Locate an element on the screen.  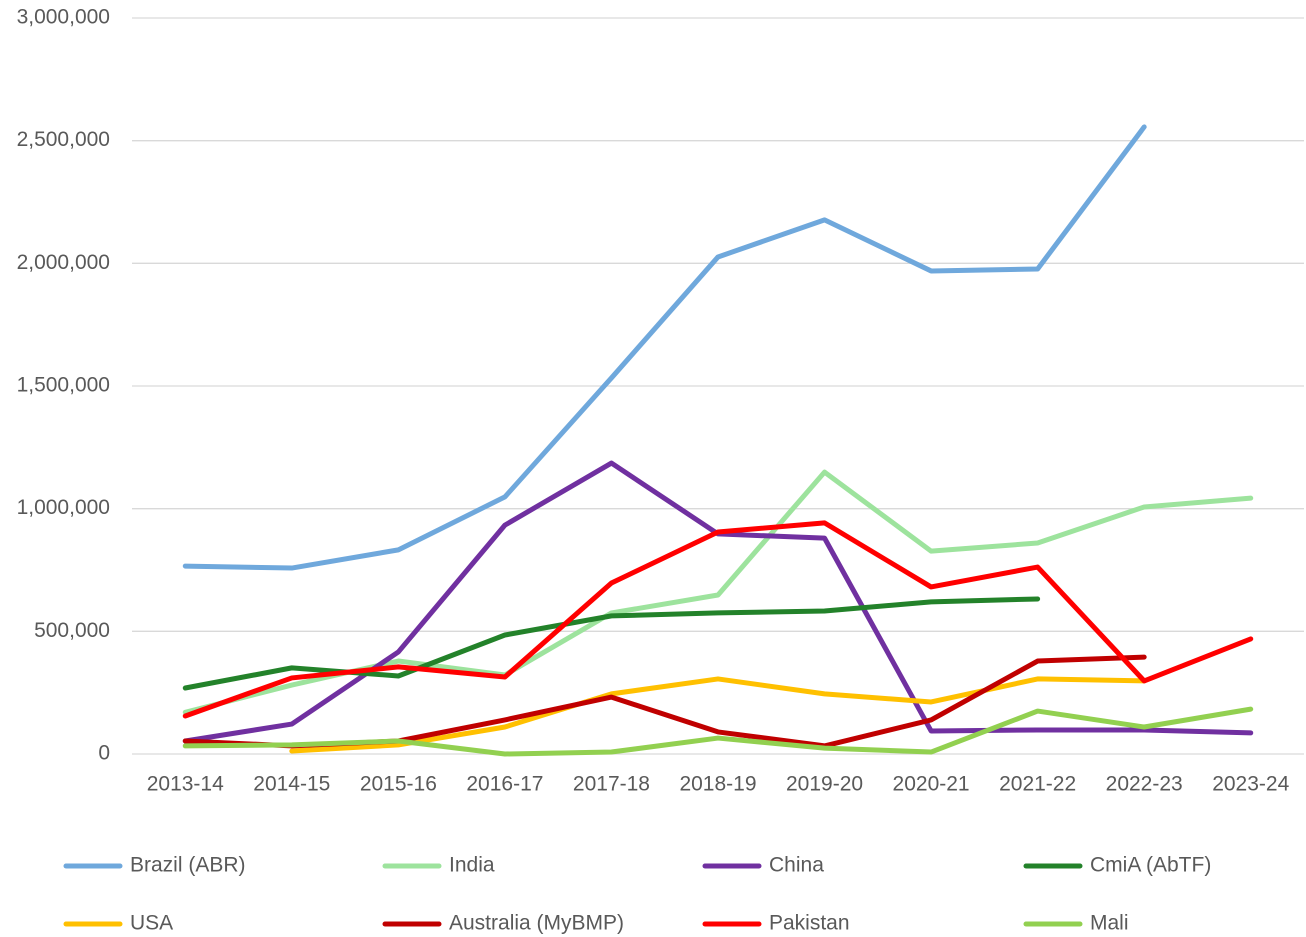
y-tick-label: 2,500,000 is located at coordinates (63, 139).